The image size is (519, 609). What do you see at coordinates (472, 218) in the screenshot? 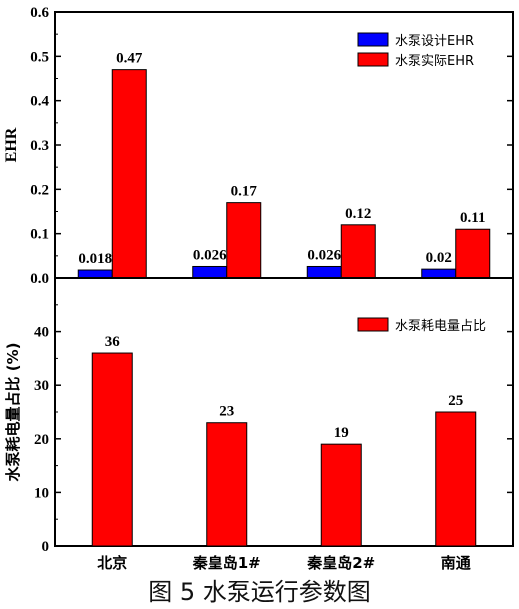
I see `data-label: 0.11` at bounding box center [472, 218].